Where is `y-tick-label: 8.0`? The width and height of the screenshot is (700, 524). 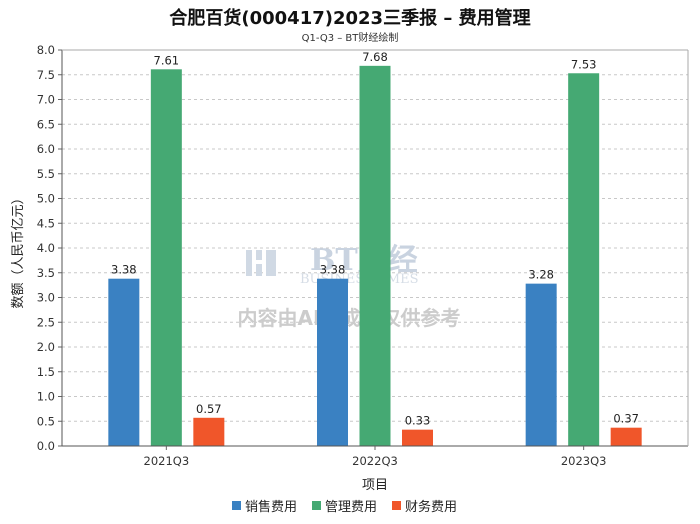
y-tick-label: 8.0 is located at coordinates (46, 50).